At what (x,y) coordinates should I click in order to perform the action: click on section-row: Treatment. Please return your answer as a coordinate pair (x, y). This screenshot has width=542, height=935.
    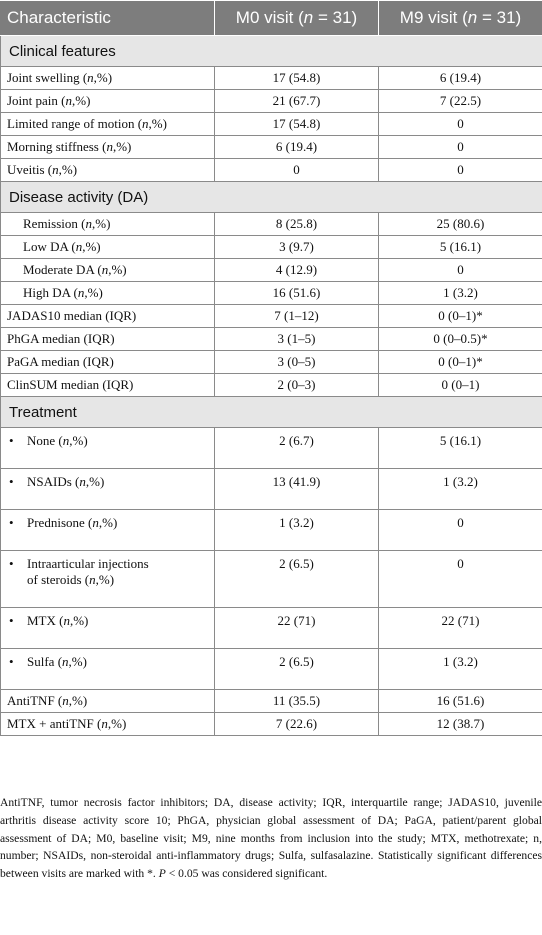
    Looking at the image, I should click on (271, 412).